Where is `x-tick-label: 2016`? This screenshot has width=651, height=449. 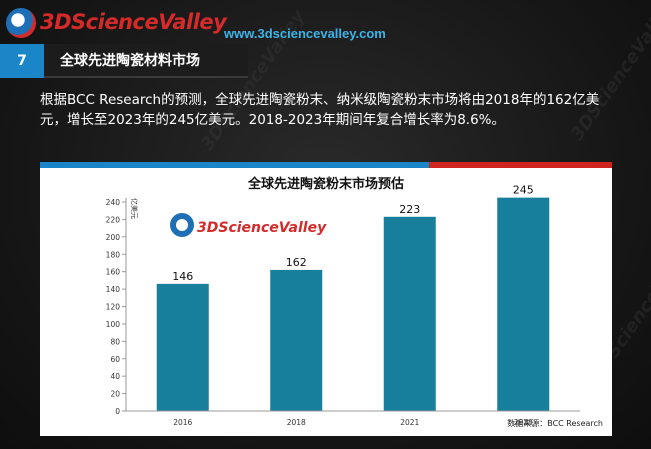
x-tick-label: 2016 is located at coordinates (182, 422).